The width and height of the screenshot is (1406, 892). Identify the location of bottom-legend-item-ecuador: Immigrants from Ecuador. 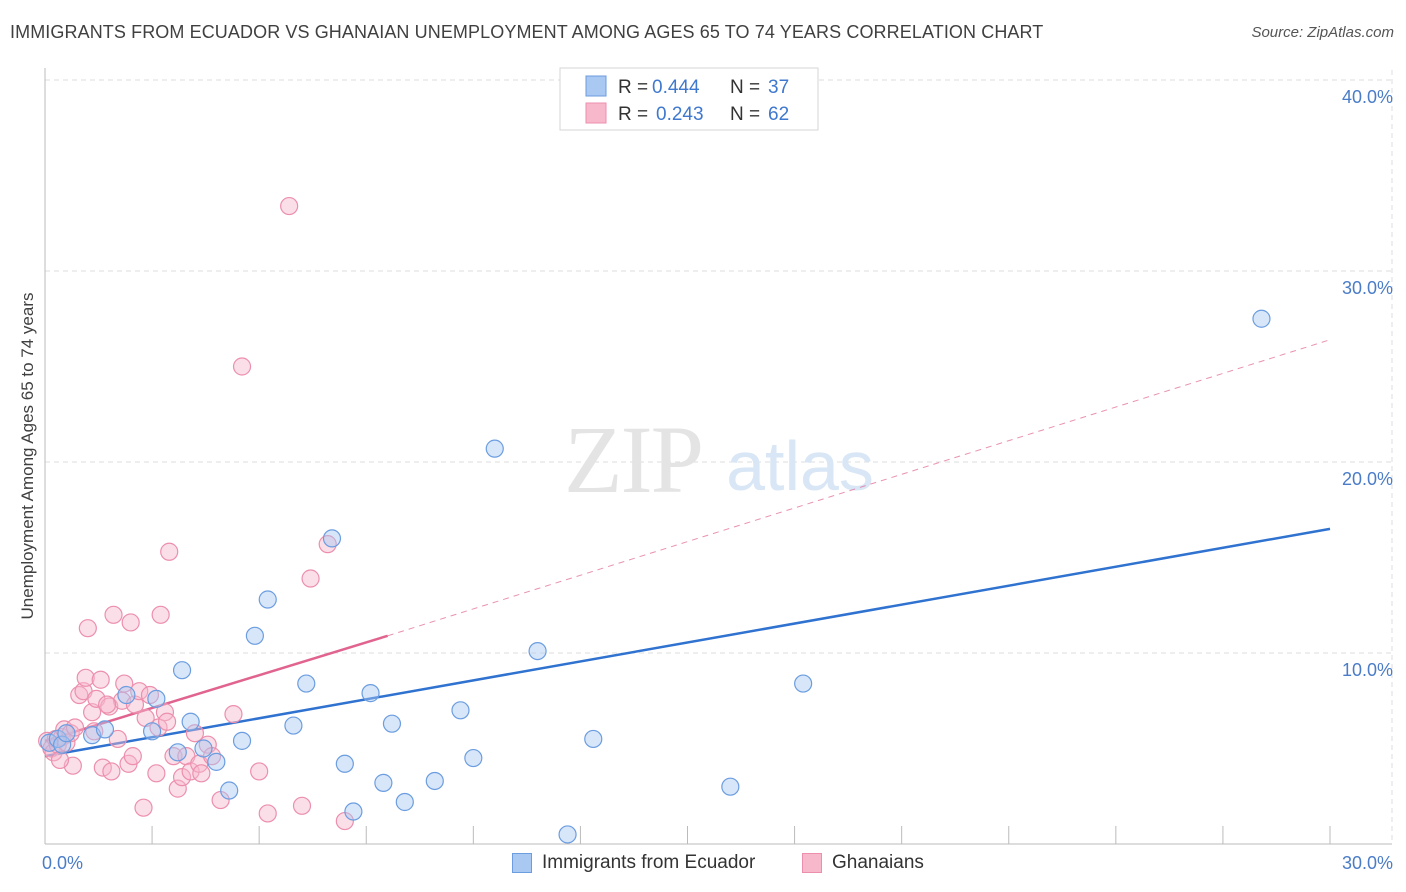
(633, 863).